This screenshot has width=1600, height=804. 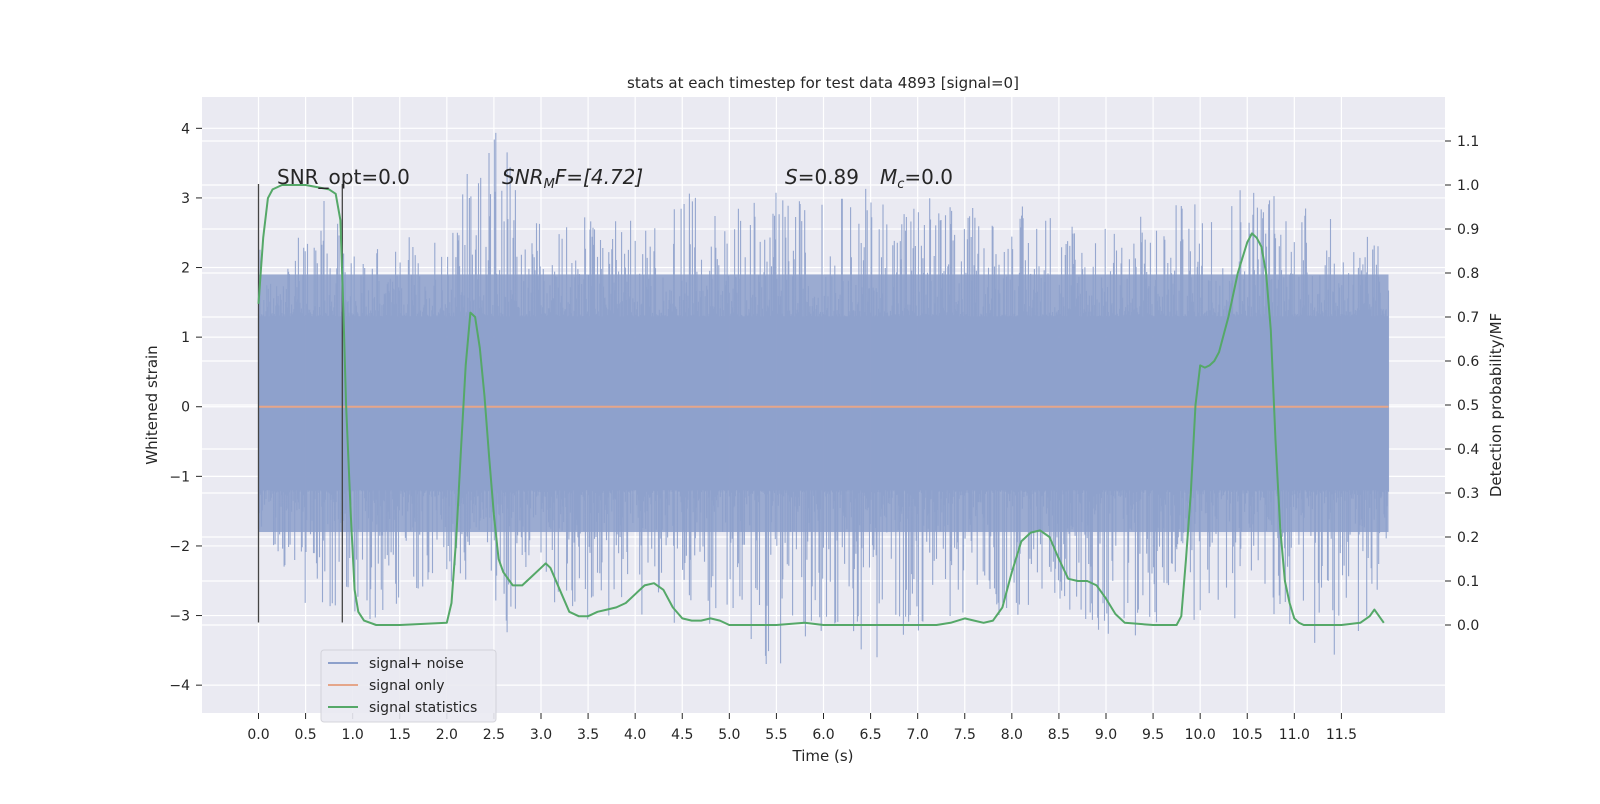 I want to click on annotation-s: S=0.89, so click(x=822, y=177).